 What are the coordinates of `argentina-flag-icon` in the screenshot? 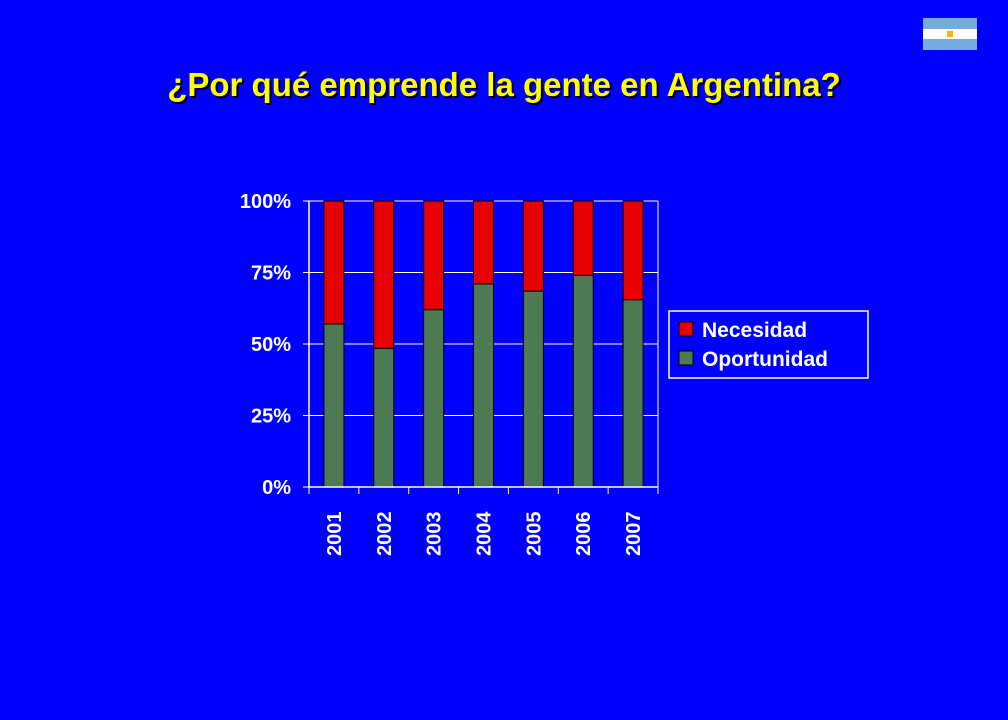 It's located at (950, 34).